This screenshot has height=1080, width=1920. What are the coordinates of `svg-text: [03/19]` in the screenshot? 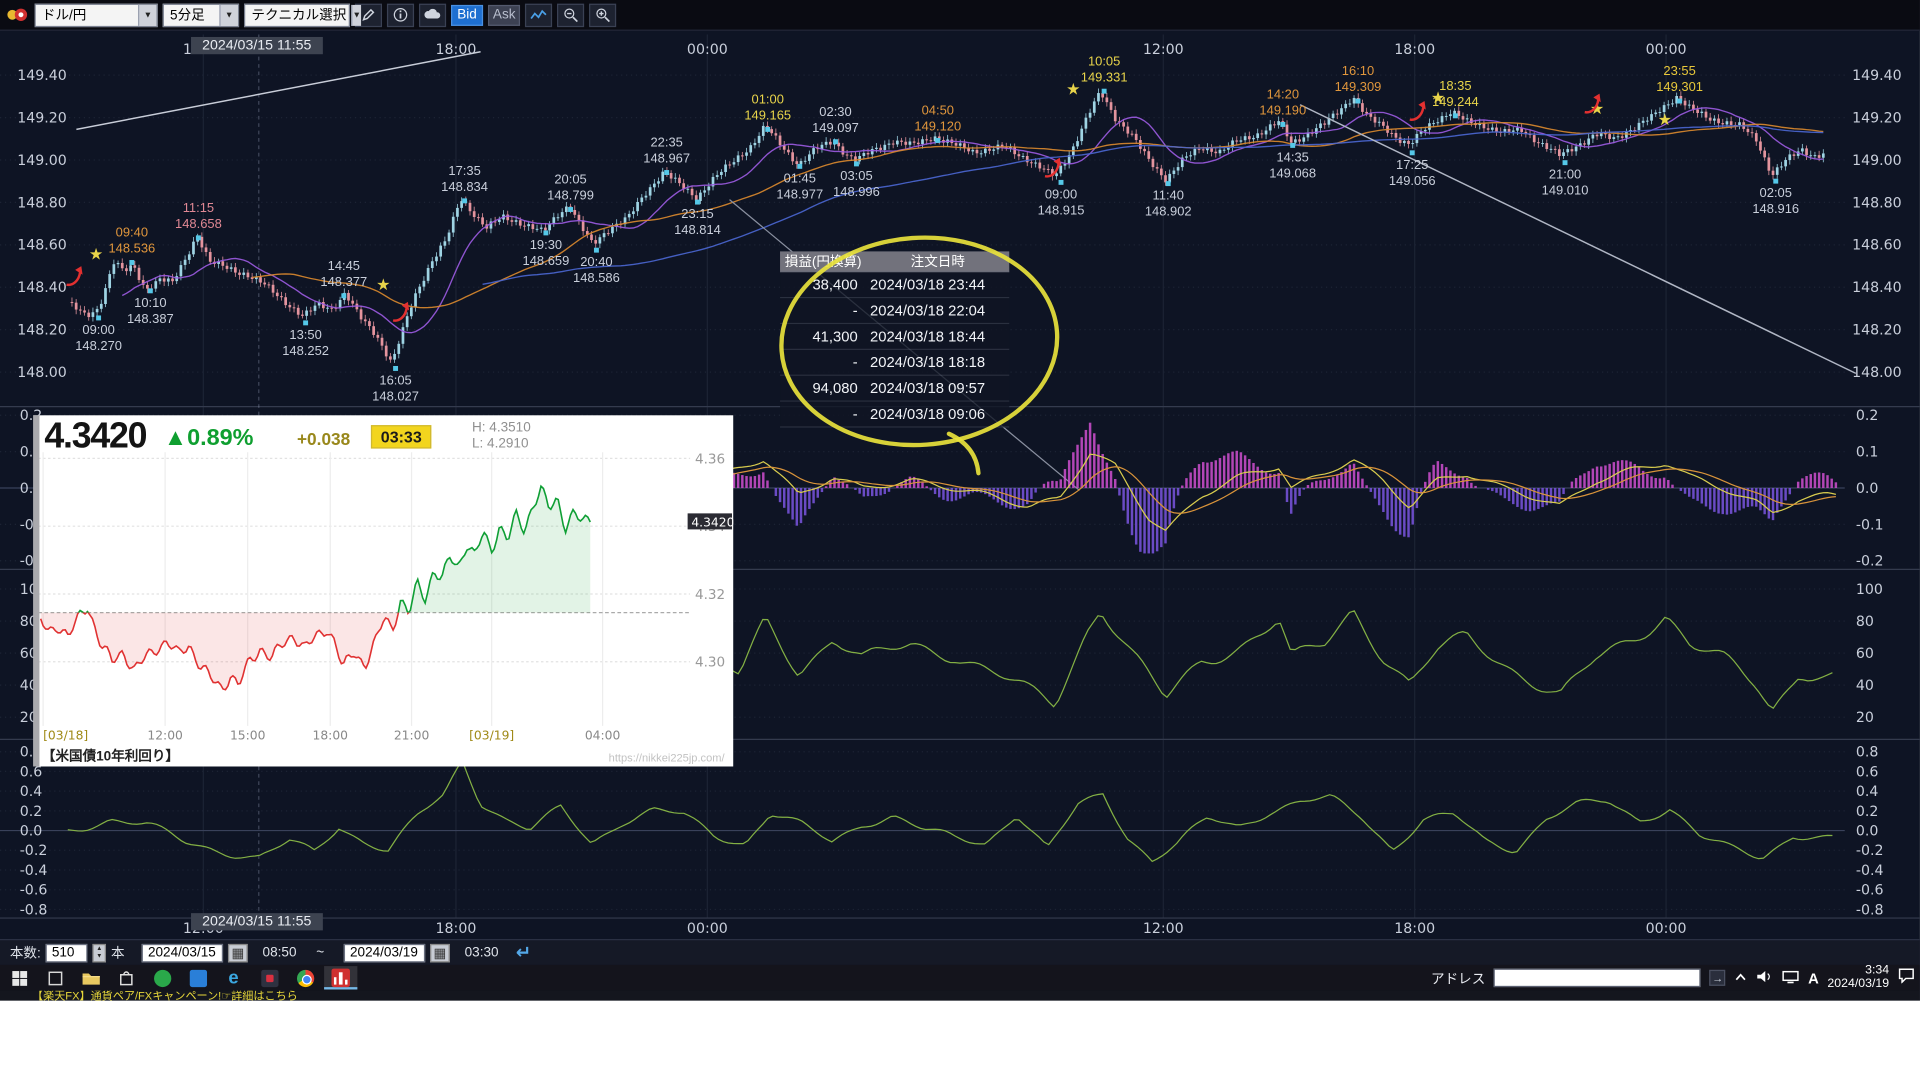 It's located at (491, 735).